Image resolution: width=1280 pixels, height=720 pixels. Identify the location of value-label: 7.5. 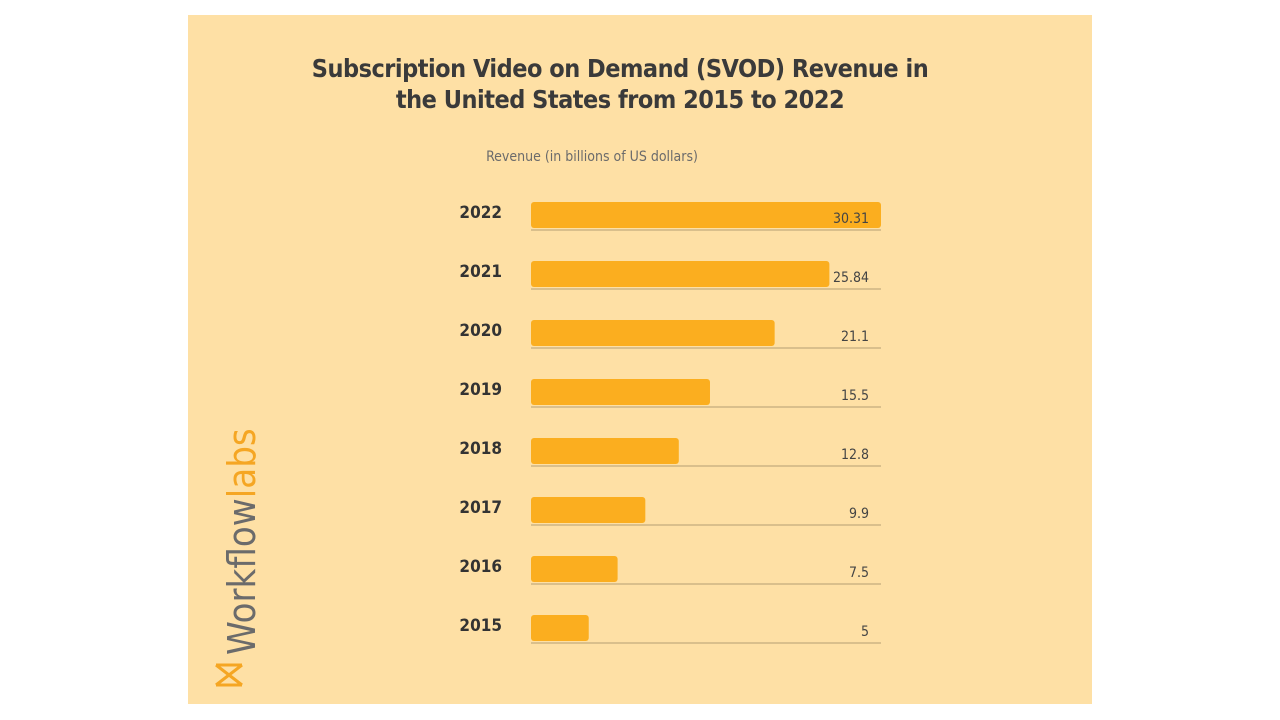
(859, 573).